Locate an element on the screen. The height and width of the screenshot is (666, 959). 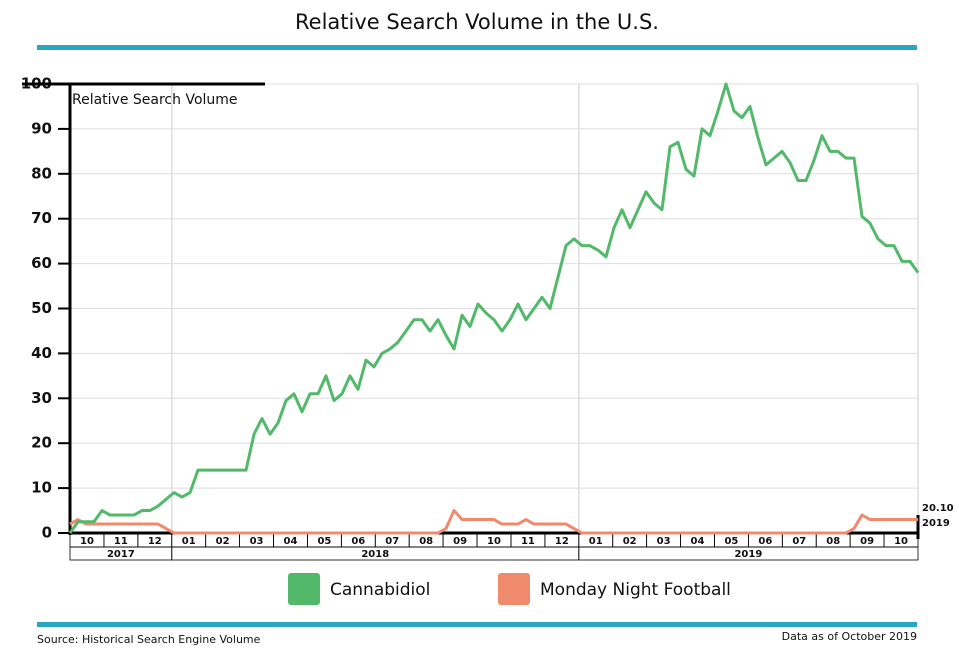
y-tick-label: 30 is located at coordinates (41, 398).